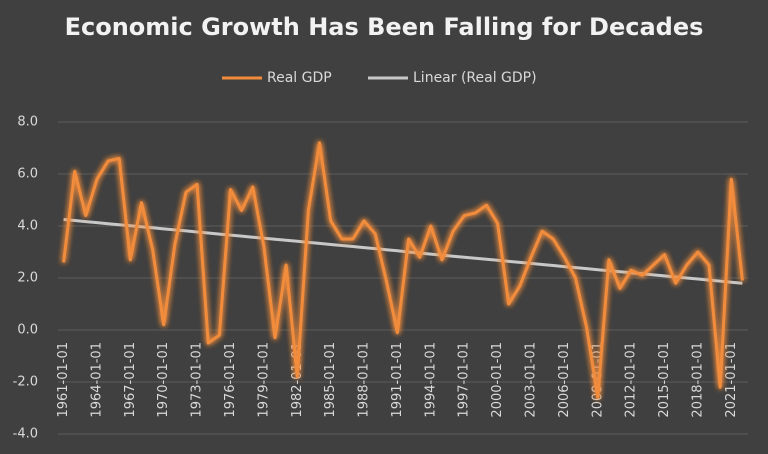 This screenshot has height=454, width=768. What do you see at coordinates (299, 78) in the screenshot?
I see `legend-label: Real GDP` at bounding box center [299, 78].